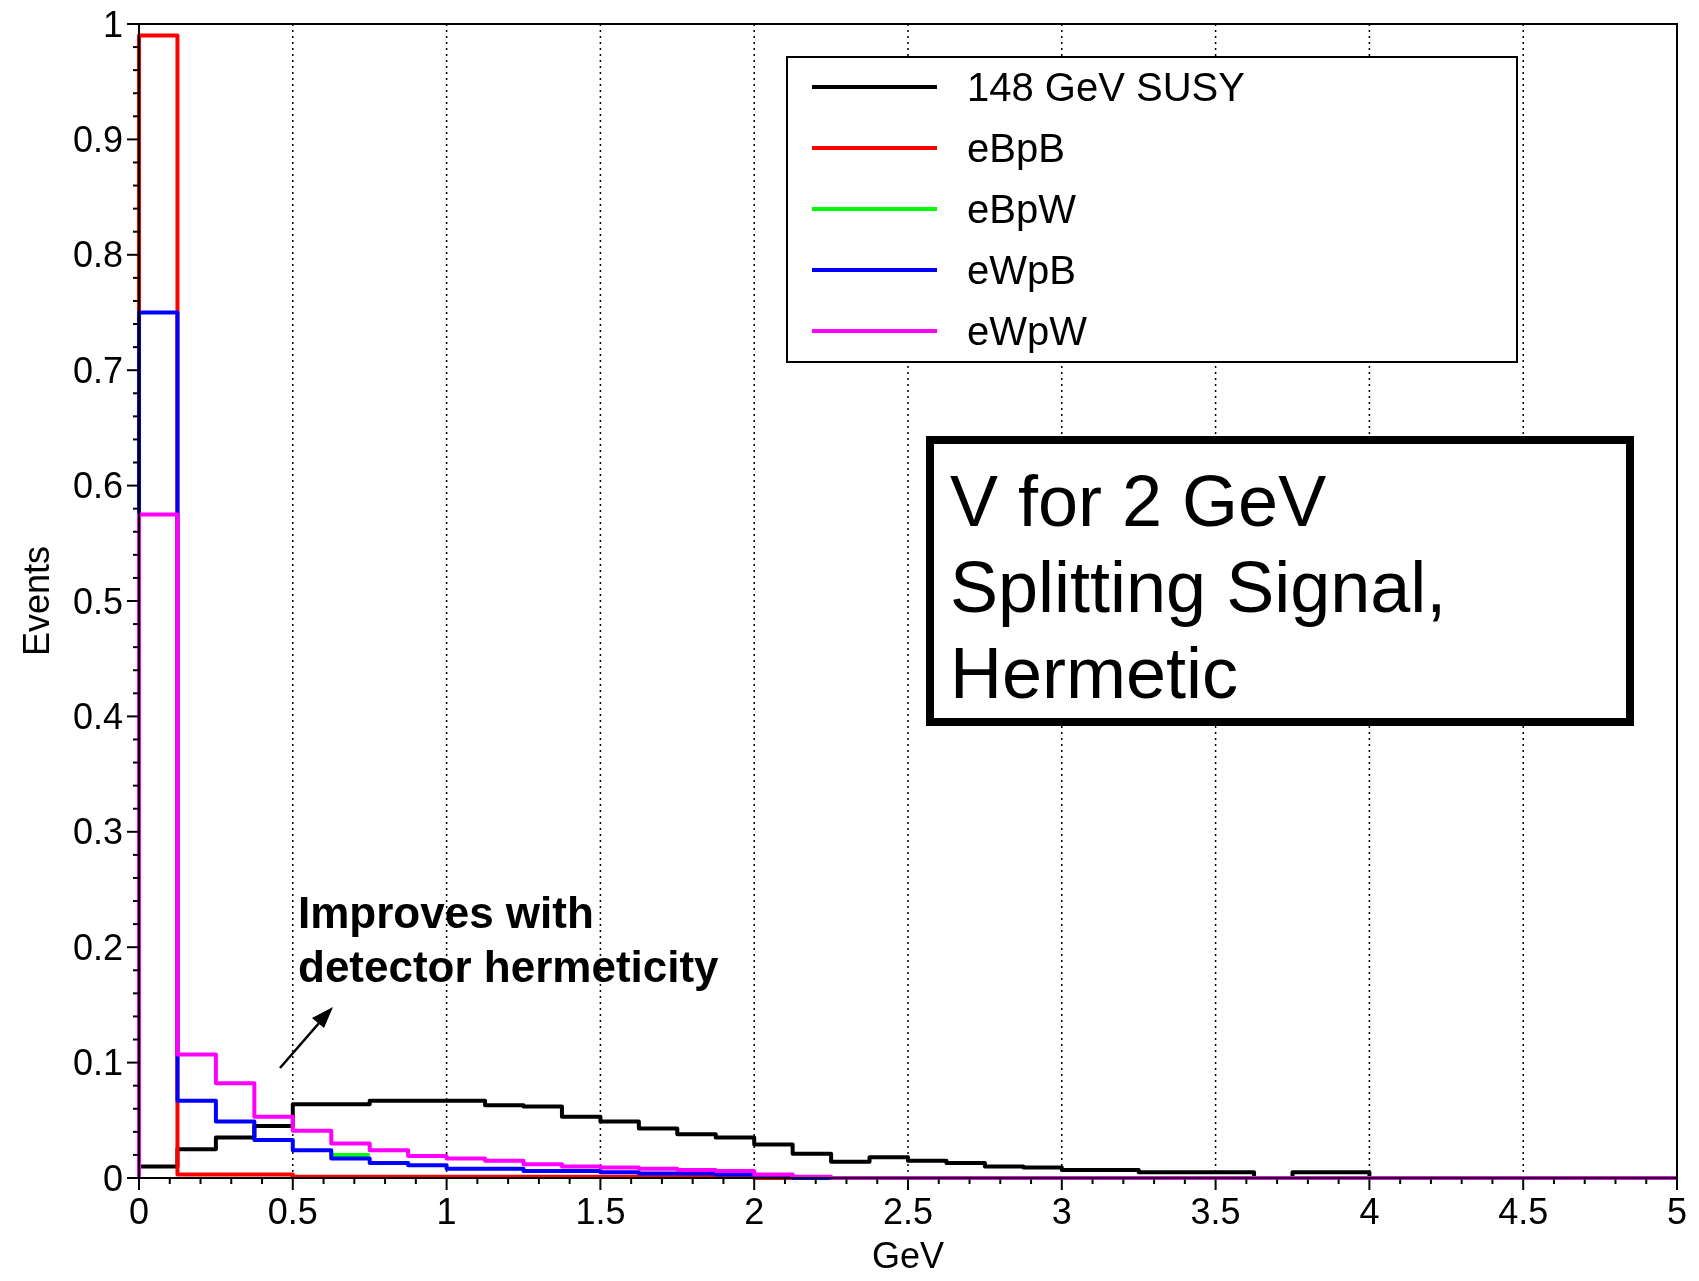 The height and width of the screenshot is (1281, 1699). What do you see at coordinates (112, 1178) in the screenshot?
I see `y-tick-label: 0` at bounding box center [112, 1178].